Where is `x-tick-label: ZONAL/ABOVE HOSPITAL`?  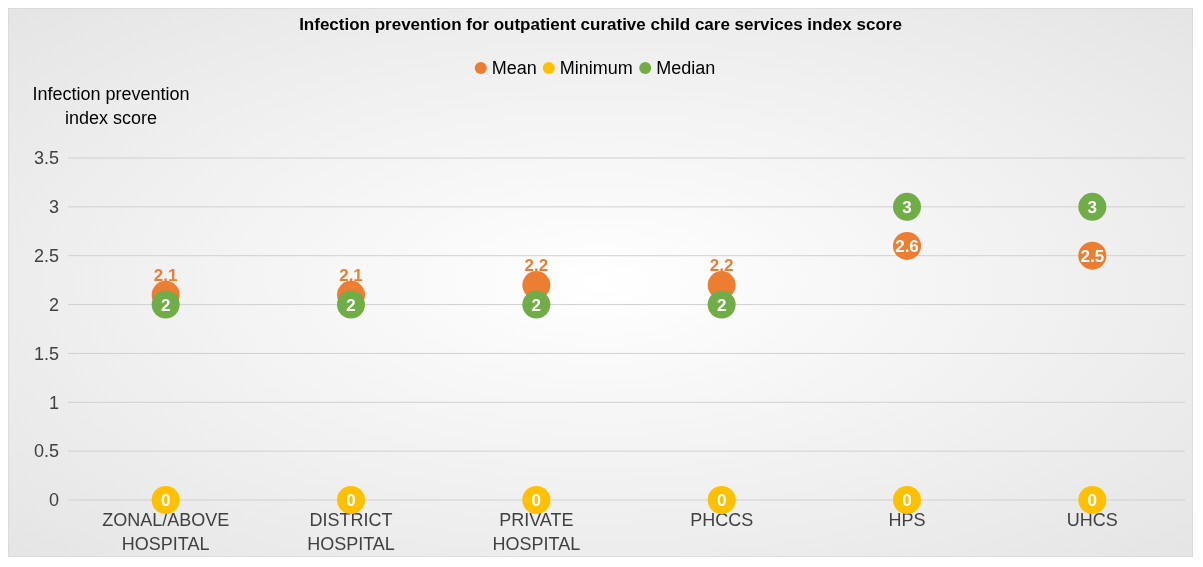
x-tick-label: ZONAL/ABOVE HOSPITAL is located at coordinates (166, 532).